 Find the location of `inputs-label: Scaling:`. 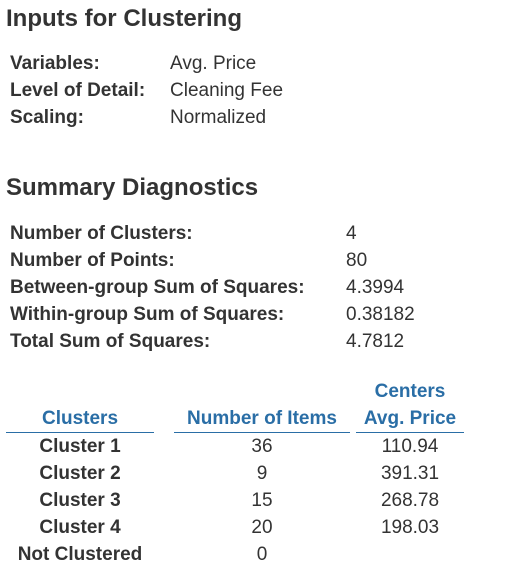

inputs-label: Scaling: is located at coordinates (47, 117).